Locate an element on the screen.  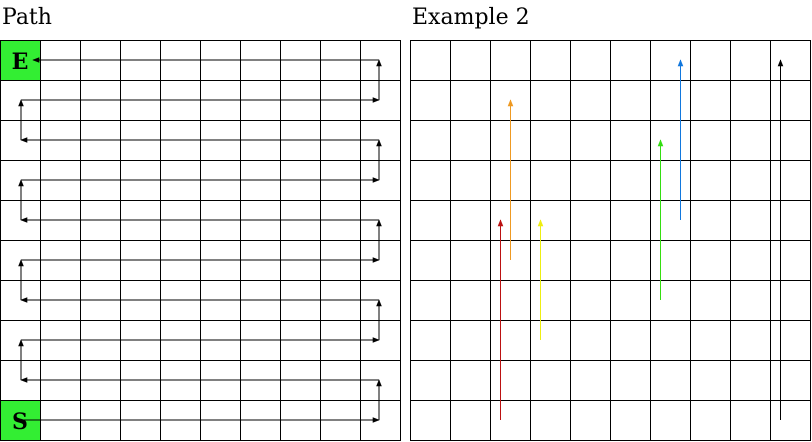
start-label: S is located at coordinates (20, 422).